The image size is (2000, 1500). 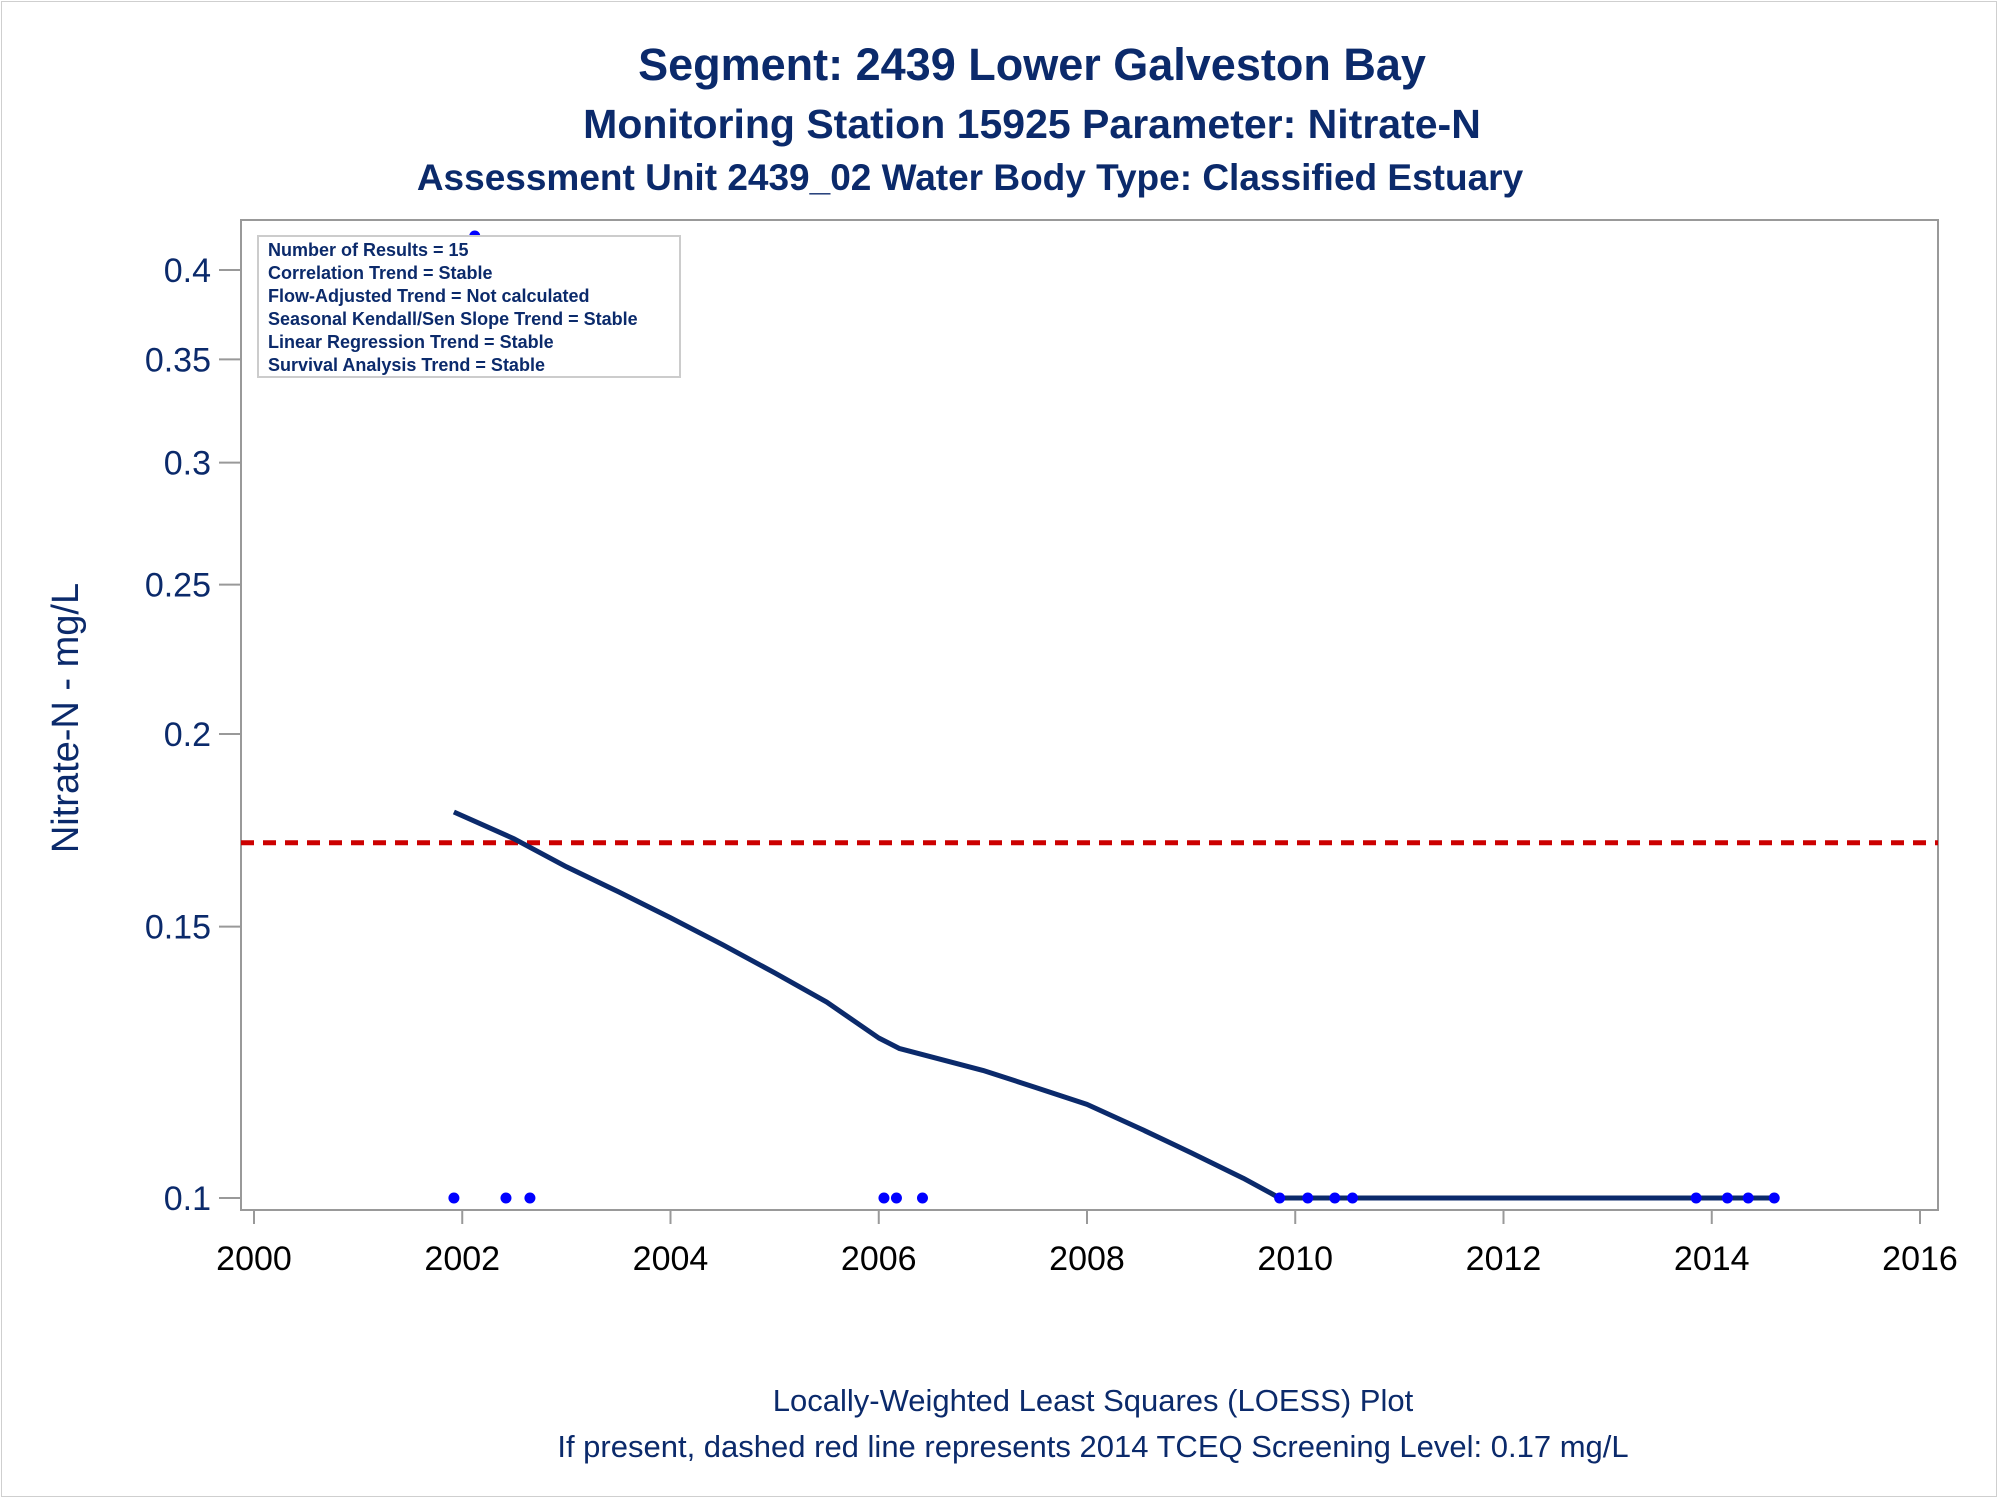 I want to click on y-tick-label: 0.25, so click(x=178, y=586).